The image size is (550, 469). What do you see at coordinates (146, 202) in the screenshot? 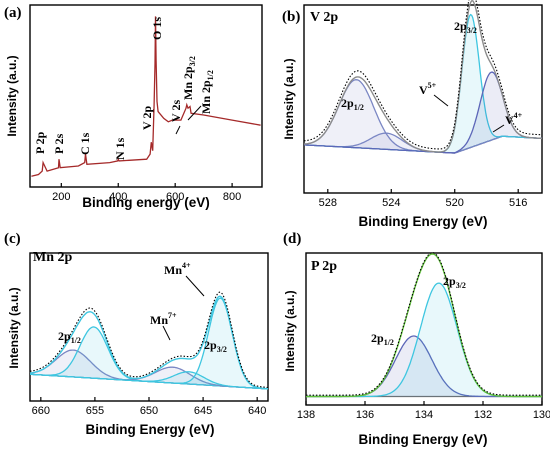
I see `panel-a-x-axis-label: Binding energy (eV)` at bounding box center [146, 202].